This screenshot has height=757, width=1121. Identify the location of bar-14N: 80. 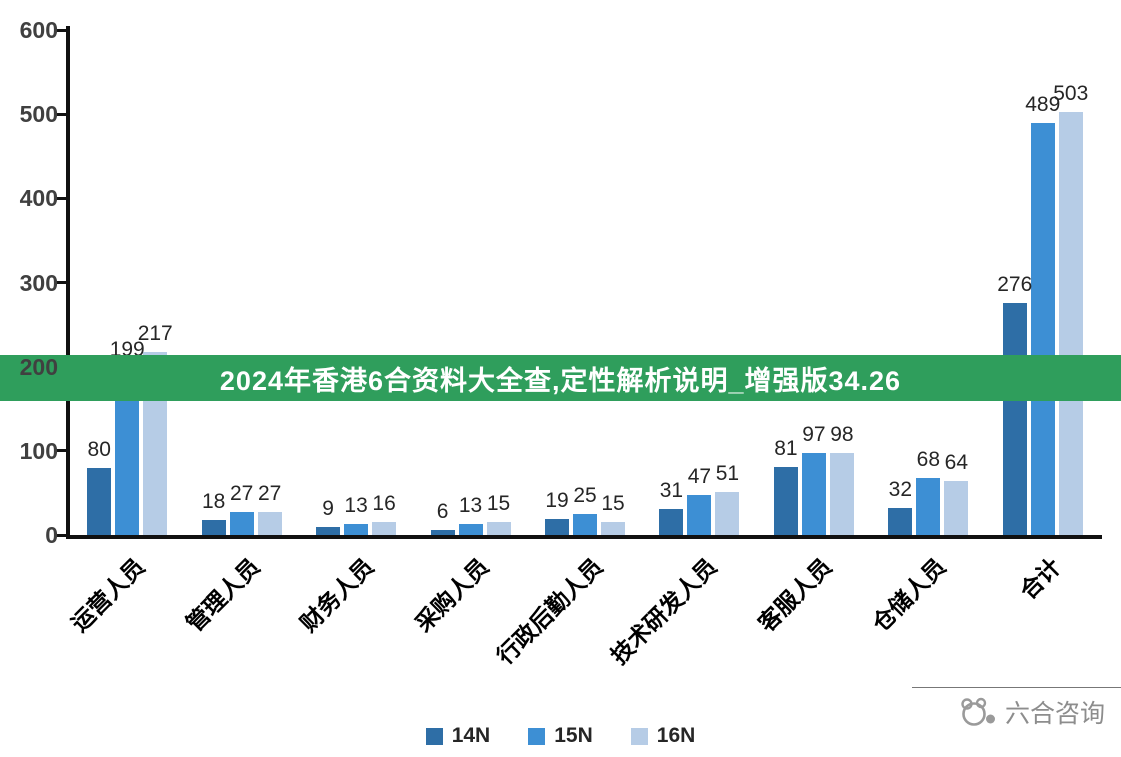
(99, 486).